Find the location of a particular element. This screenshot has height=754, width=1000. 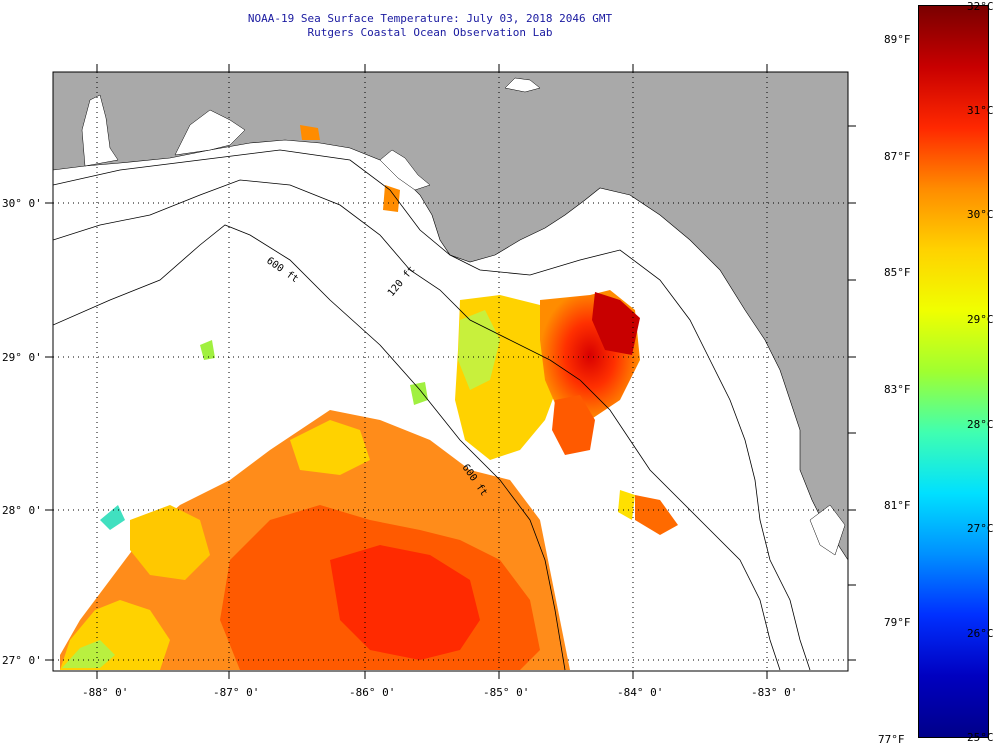

colorbar-f-label: 77°F is located at coordinates (891, 739).